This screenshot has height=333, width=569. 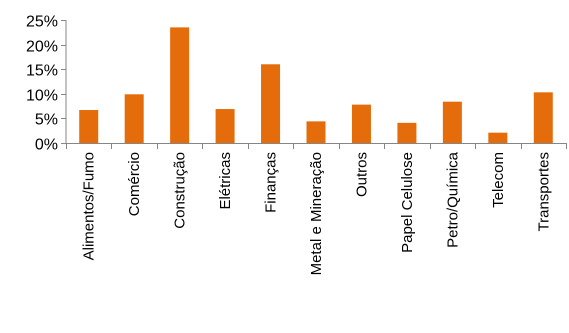 I want to click on x-tick-label: Alimentos/Fumo, so click(x=89, y=206).